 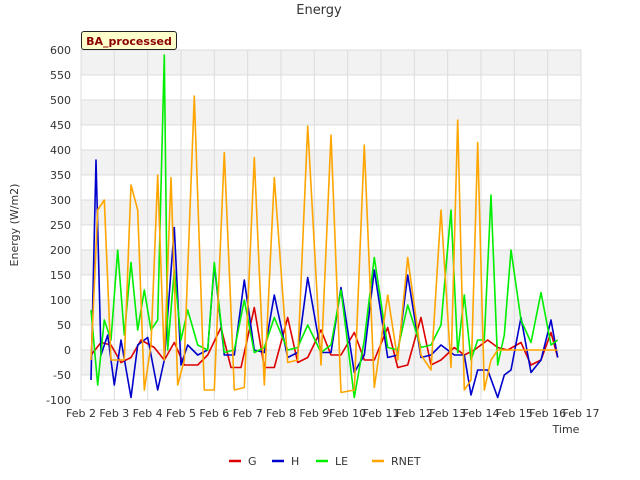 I want to click on y-tick-label: 250, so click(x=60, y=225).